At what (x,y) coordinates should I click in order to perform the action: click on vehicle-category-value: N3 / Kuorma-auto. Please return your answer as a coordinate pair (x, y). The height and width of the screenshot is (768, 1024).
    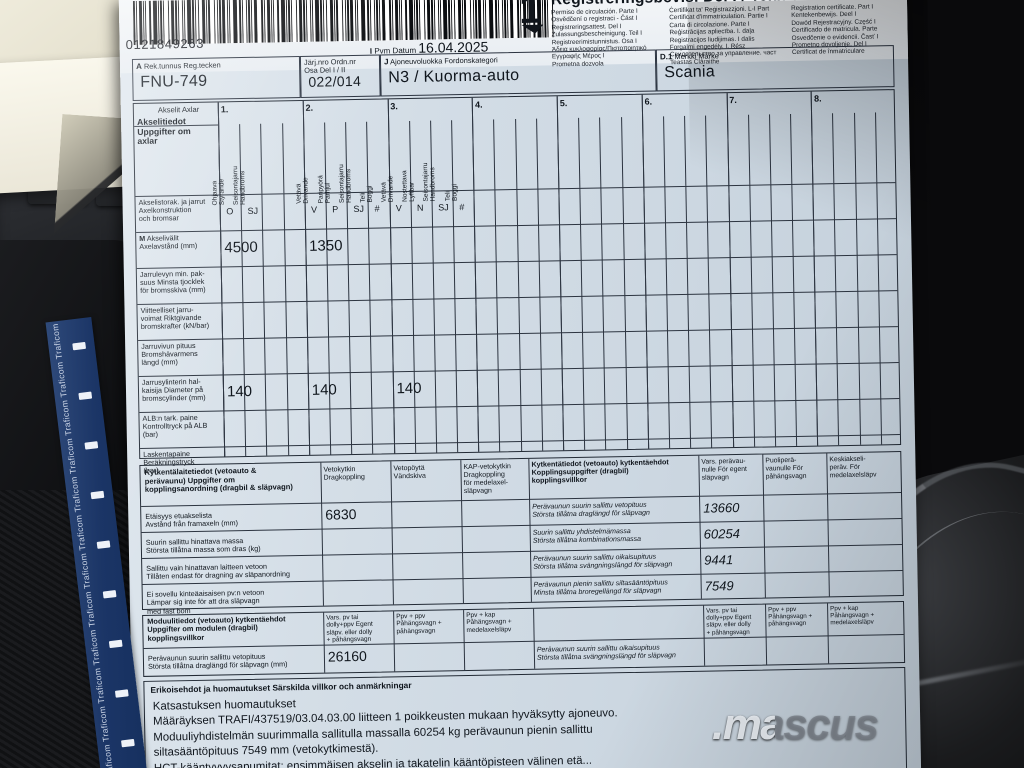
    Looking at the image, I should click on (454, 76).